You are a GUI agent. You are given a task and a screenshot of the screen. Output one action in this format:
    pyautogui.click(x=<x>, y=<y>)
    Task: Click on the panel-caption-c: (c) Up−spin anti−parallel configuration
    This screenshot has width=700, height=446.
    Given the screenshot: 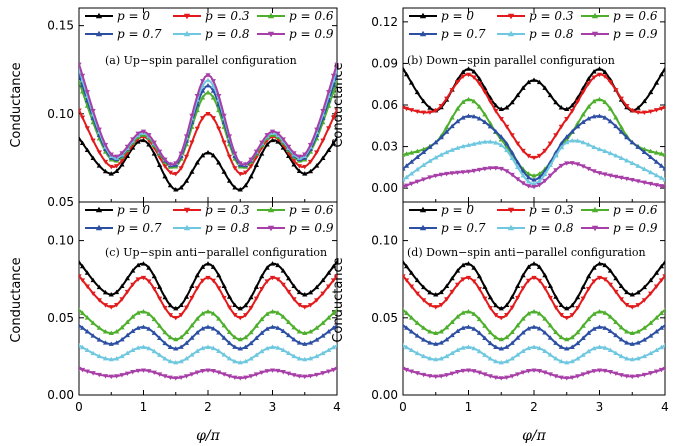 What is the action you would take?
    pyautogui.click(x=216, y=252)
    